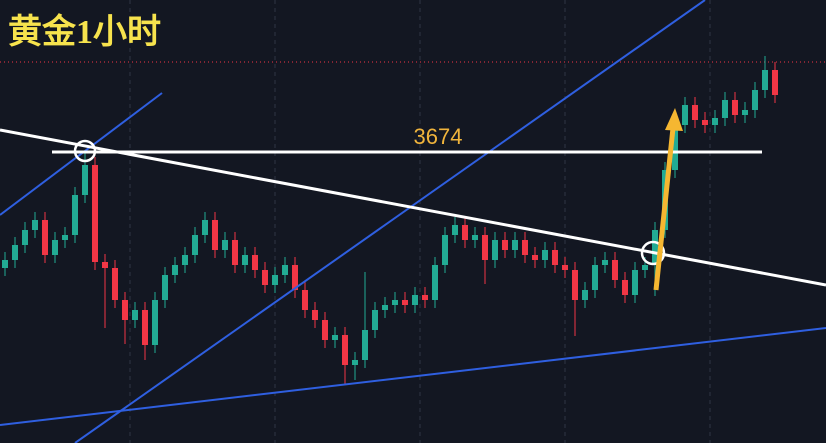 This screenshot has width=826, height=443. Describe the element at coordinates (664, 209) in the screenshot. I see `arrow-shaft` at that location.